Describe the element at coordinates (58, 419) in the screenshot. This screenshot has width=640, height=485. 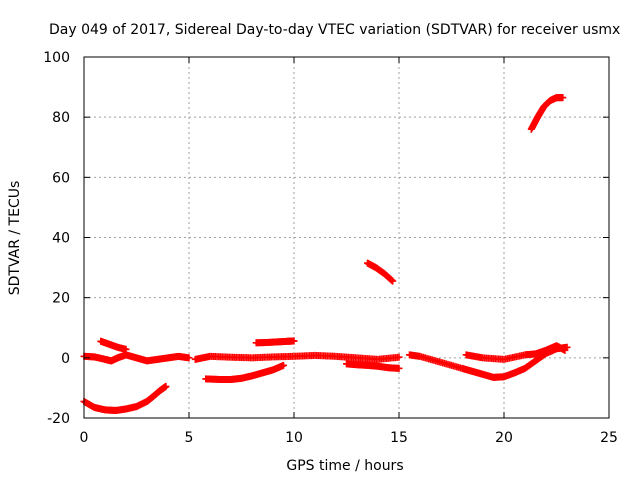
I see `y-tick-label: -20` at that location.